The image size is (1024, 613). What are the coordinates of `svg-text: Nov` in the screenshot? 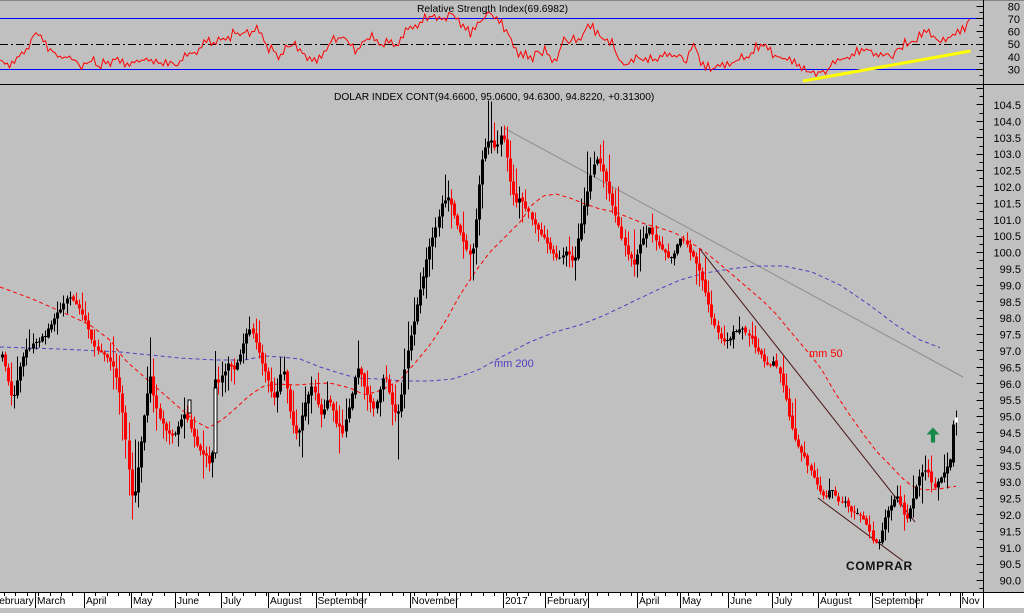 It's located at (971, 601).